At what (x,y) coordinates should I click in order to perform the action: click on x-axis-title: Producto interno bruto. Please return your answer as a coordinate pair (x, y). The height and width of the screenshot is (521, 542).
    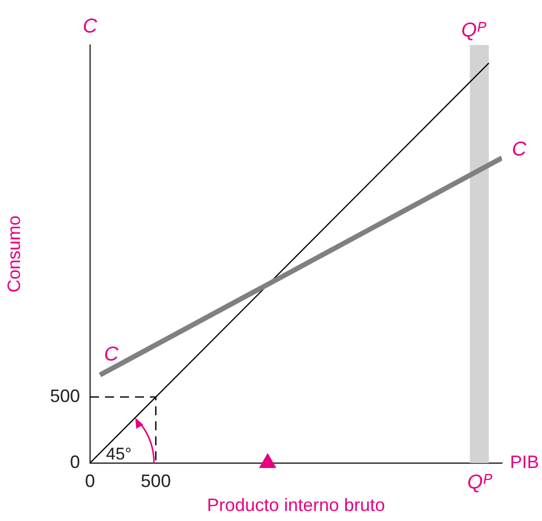
    Looking at the image, I should click on (296, 505).